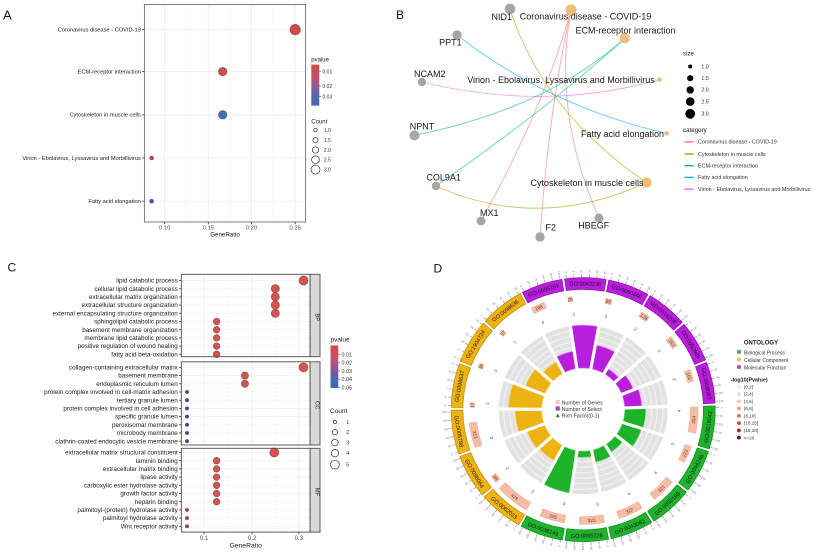 Image resolution: width=825 pixels, height=560 pixels. What do you see at coordinates (582, 404) in the screenshot?
I see `svg-text: Number of Genes` at bounding box center [582, 404].